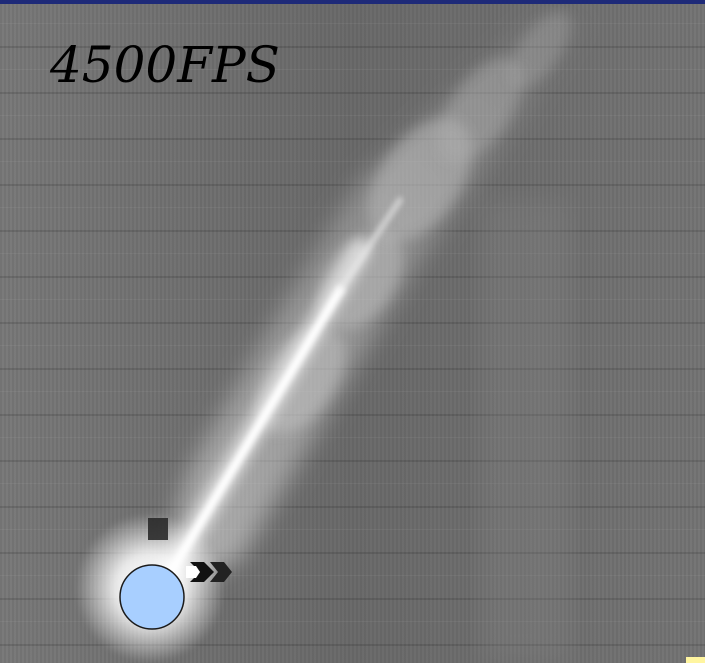 The image size is (705, 663). I want to click on corner-mark, so click(695, 660).